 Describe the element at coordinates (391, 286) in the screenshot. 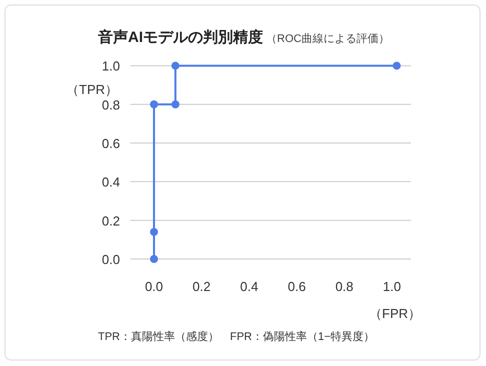

I see `x-tick-label: 1.0` at that location.